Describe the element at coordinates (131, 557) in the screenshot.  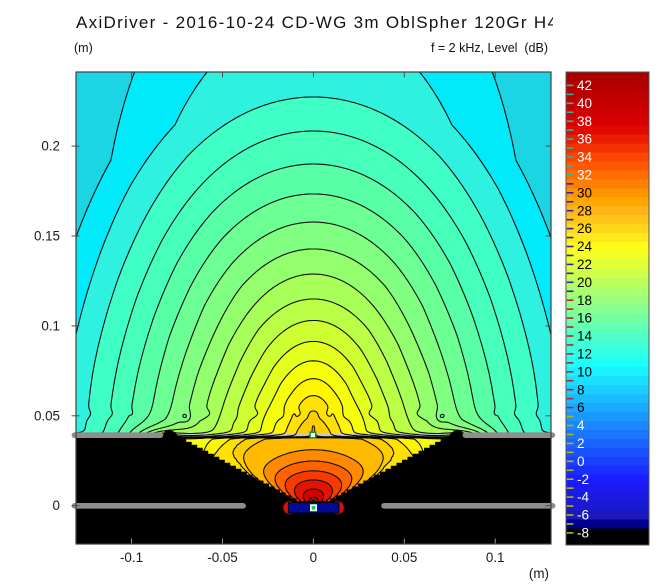
I see `svg-text: -0.1` at that location.